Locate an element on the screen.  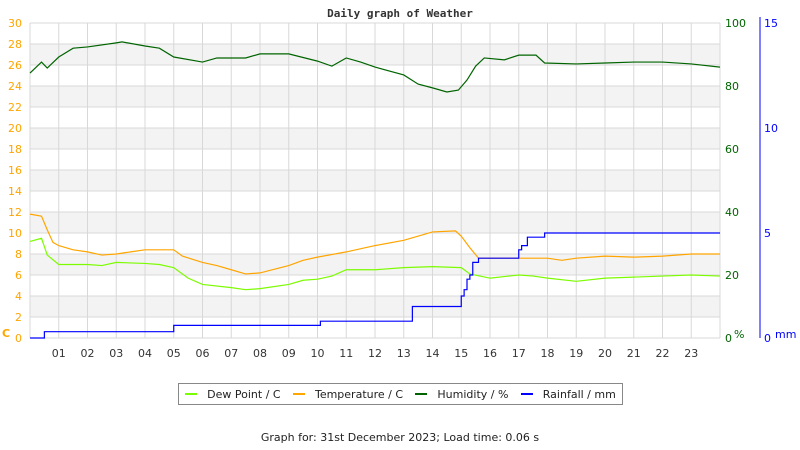
y-tick-label-humidity: 40 is located at coordinates (732, 212).